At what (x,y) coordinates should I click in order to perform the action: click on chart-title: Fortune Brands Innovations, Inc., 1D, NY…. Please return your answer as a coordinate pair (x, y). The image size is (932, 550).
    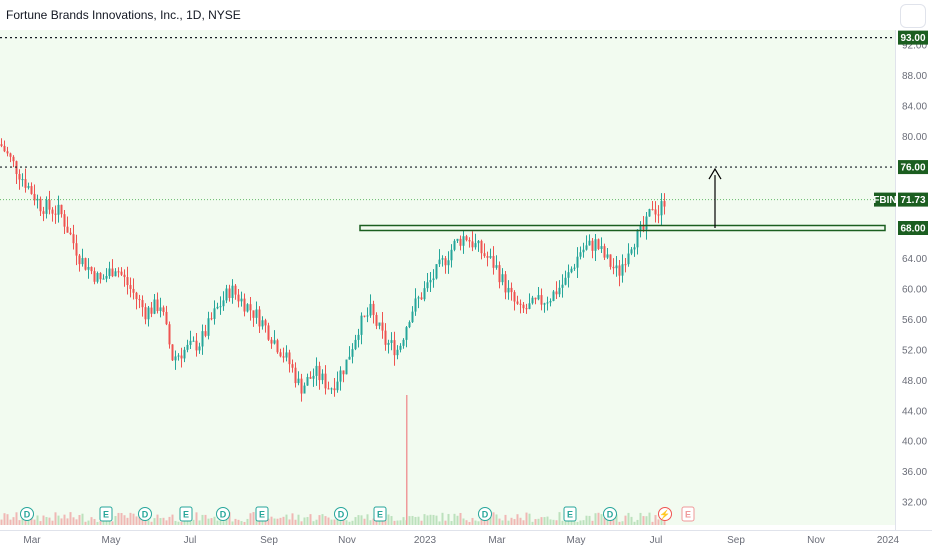
    Looking at the image, I should click on (123, 15).